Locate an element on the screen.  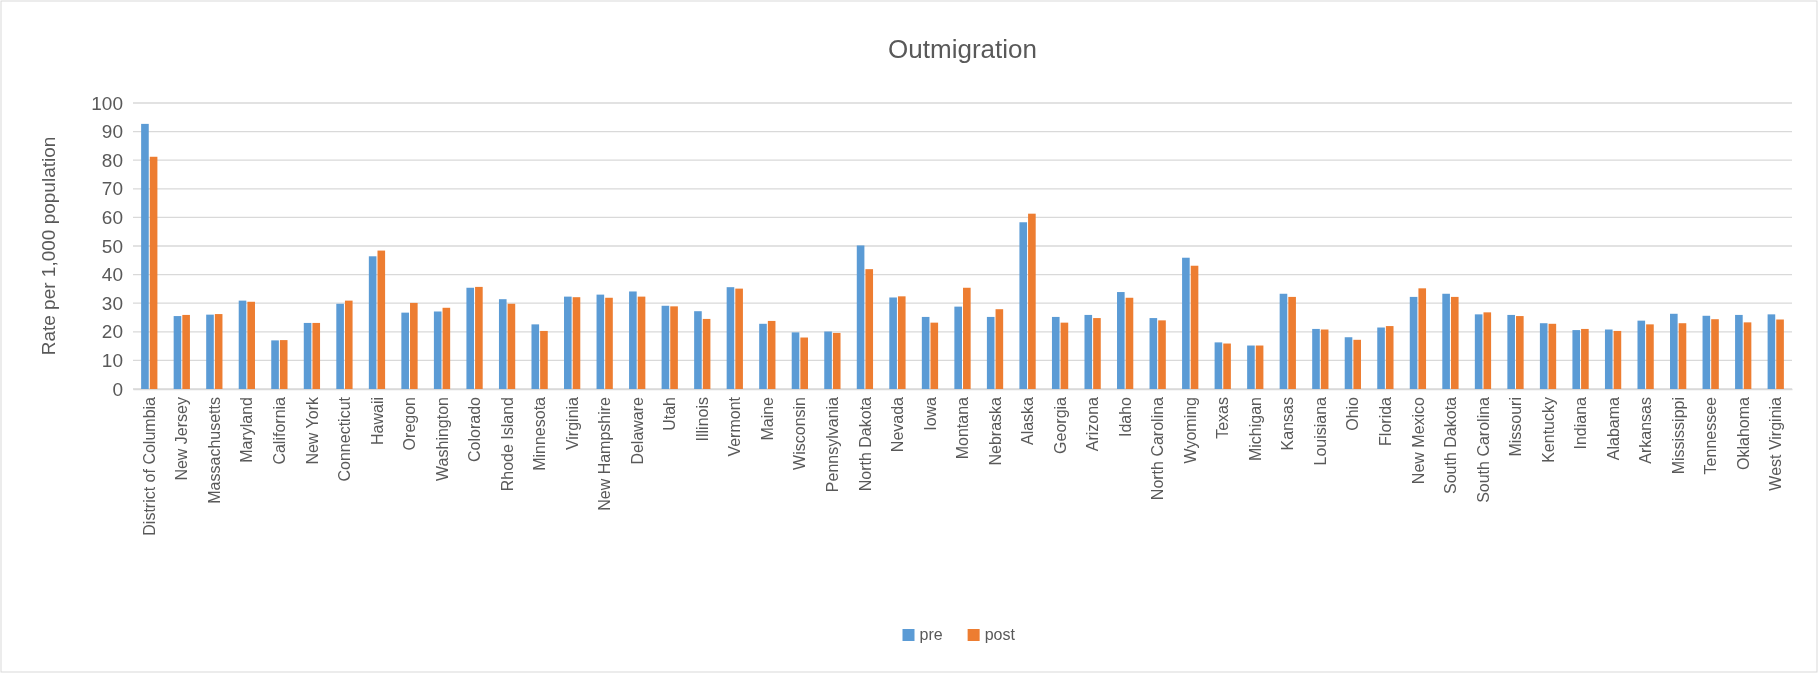
x-tick-label: Virginia is located at coordinates (572, 423).